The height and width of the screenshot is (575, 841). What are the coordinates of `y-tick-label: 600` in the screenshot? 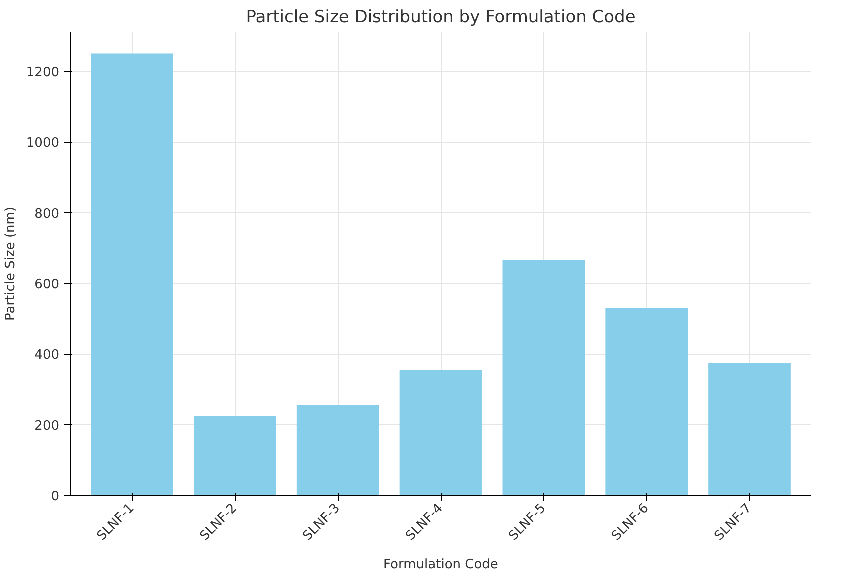 It's located at (47, 284).